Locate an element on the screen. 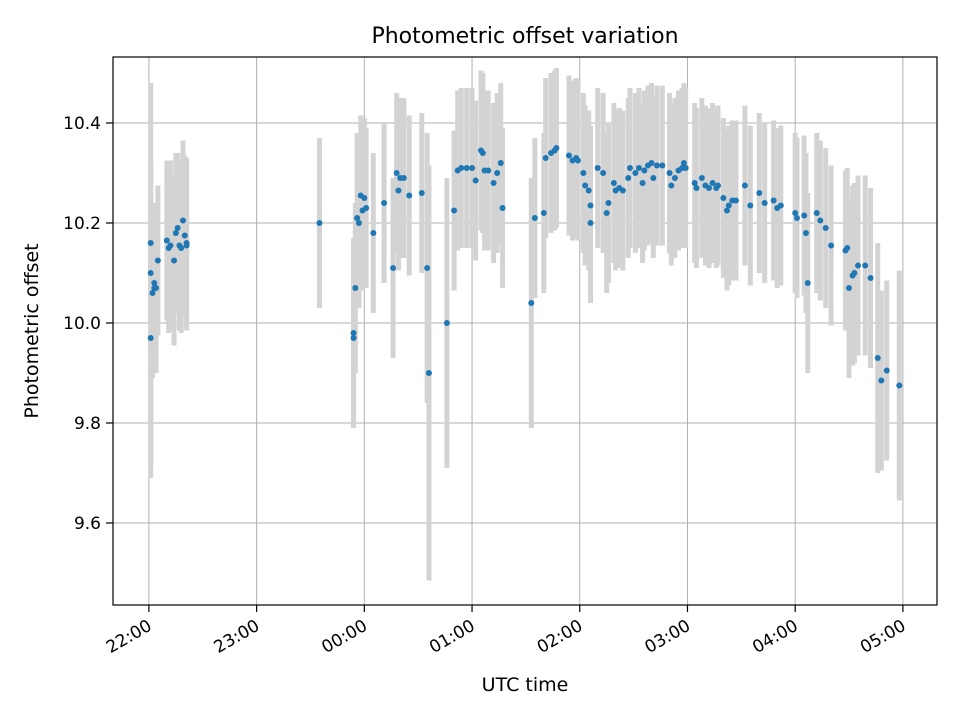 Image resolution: width=960 pixels, height=720 pixels. y-axis-title: Photometric offset is located at coordinates (32, 330).